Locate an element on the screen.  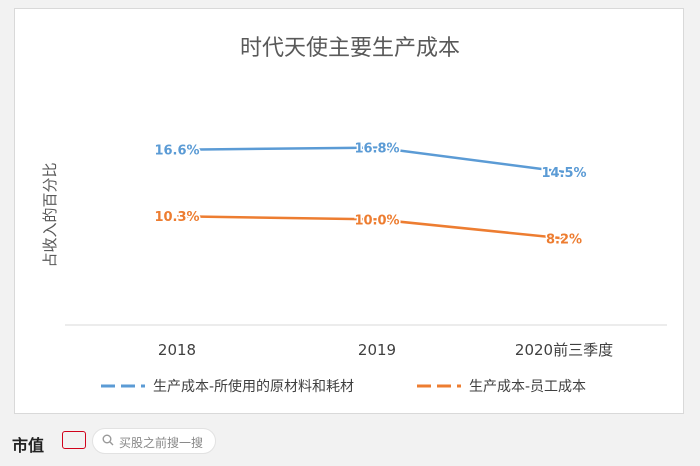
legend-label-1: 生产成本-所使用的原材料和耗材 is located at coordinates (253, 386).